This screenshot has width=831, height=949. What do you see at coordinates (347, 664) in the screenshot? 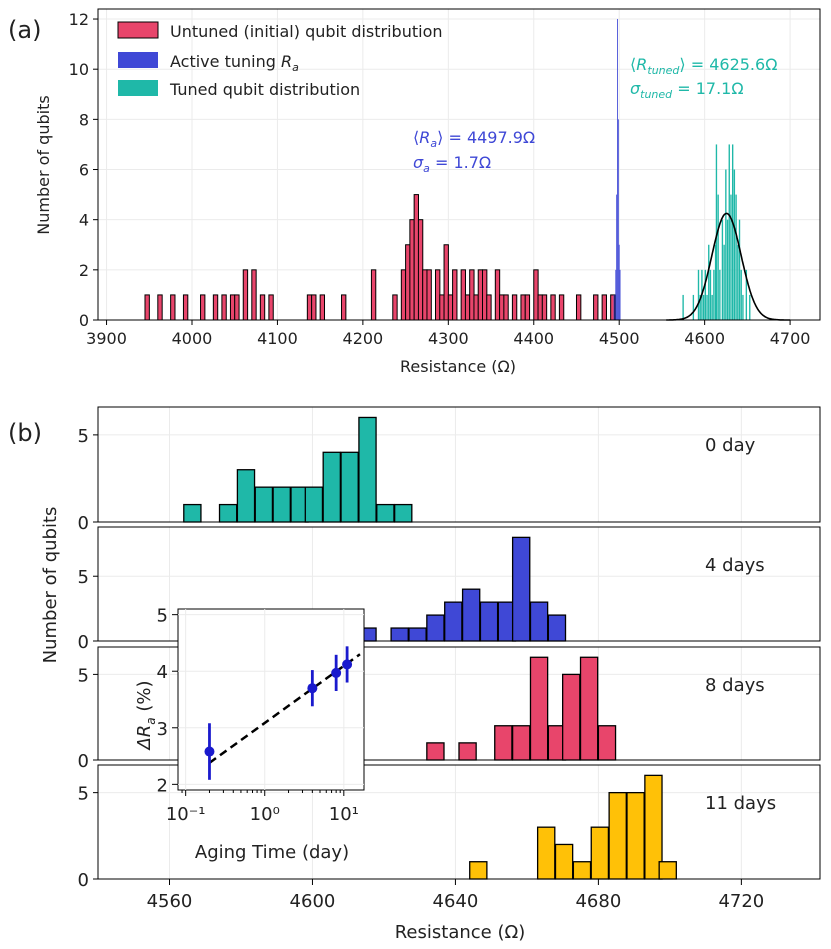
I see `inset-data-point` at bounding box center [347, 664].